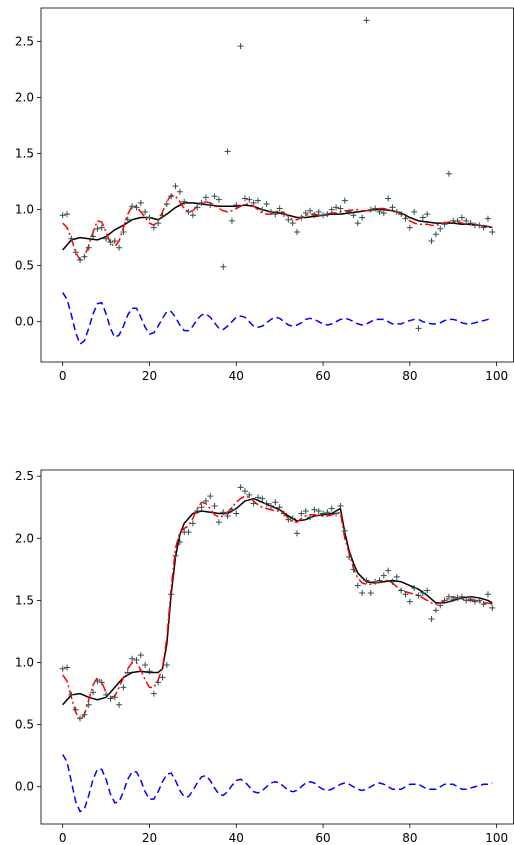  What do you see at coordinates (63, 376) in the screenshot?
I see `x-tick-label: 0` at bounding box center [63, 376].